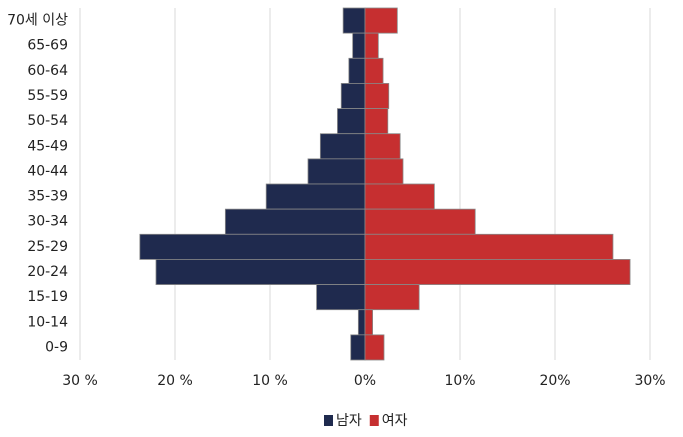 This screenshot has width=683, height=437. I want to click on y-tick-label: 0-9, so click(56, 347).